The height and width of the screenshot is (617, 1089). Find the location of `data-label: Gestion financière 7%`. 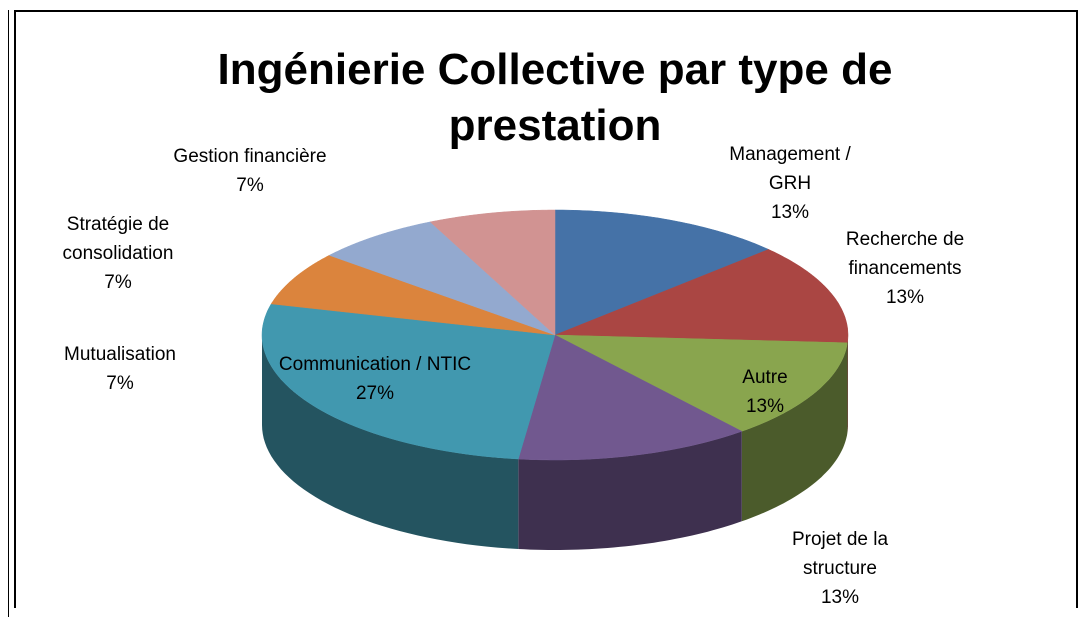

data-label: Gestion financière 7% is located at coordinates (250, 171).